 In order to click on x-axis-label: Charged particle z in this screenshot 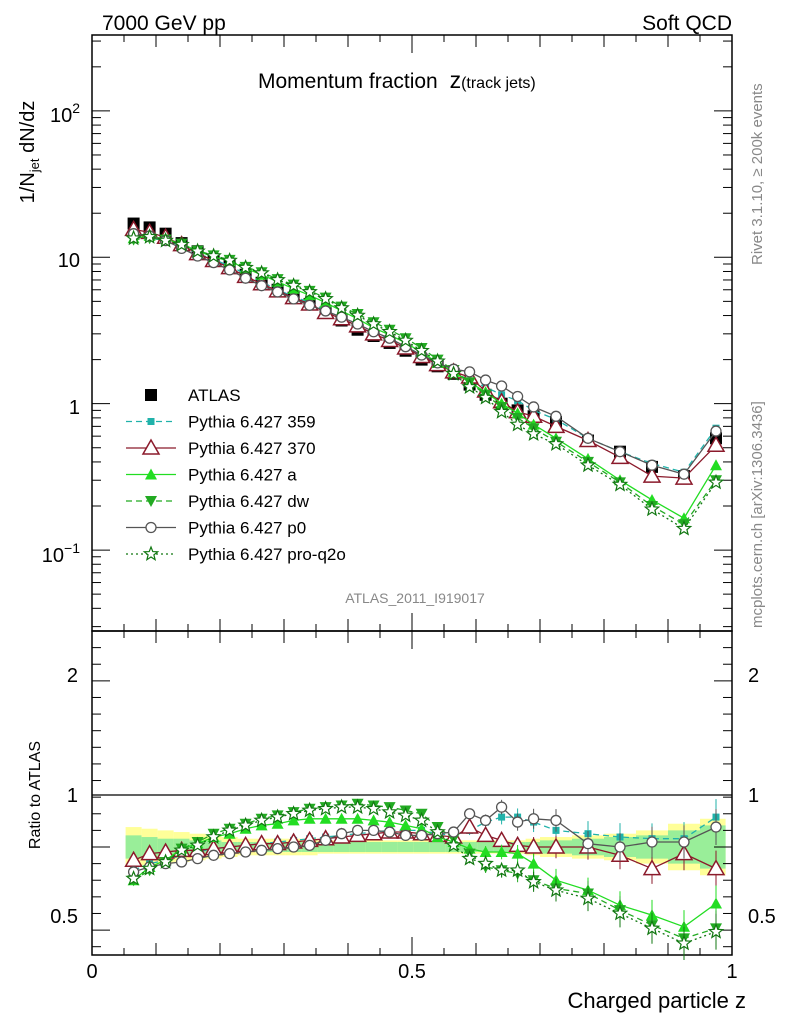, I will do `click(656, 1000)`.